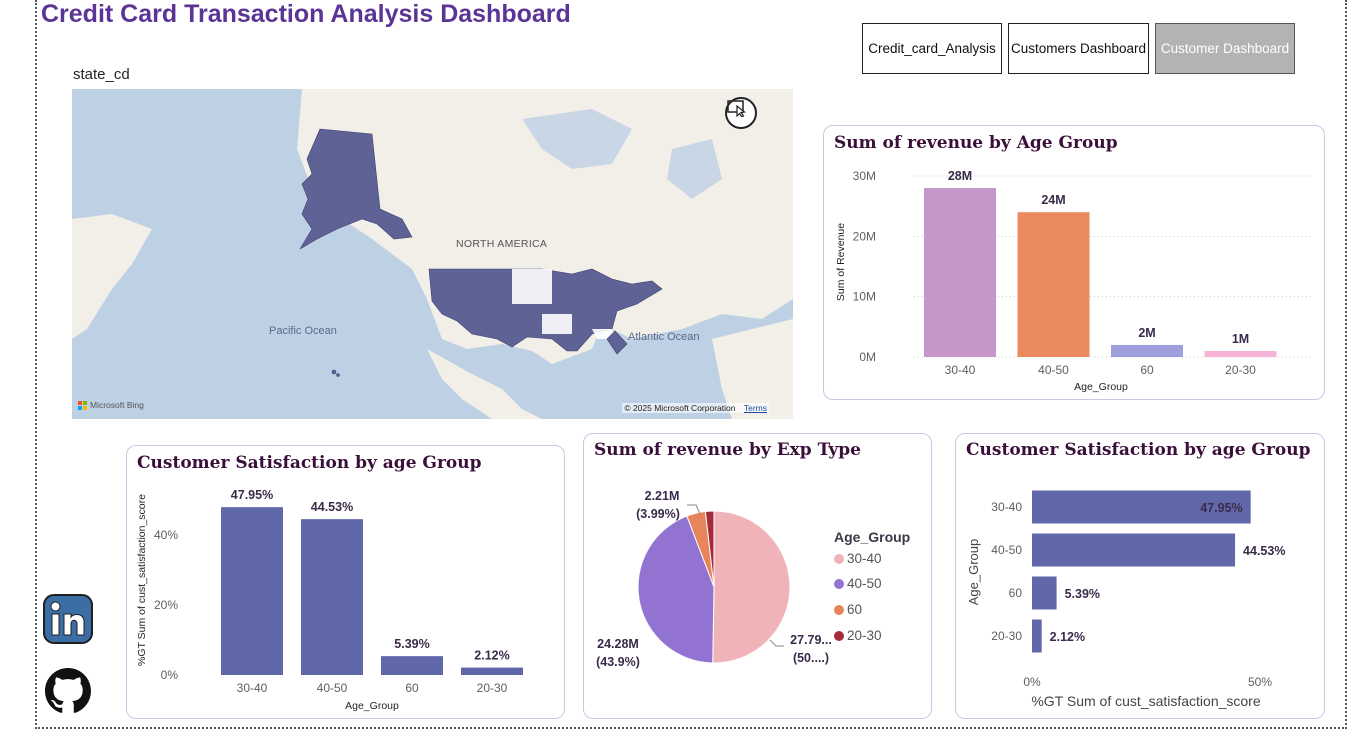 The height and width of the screenshot is (731, 1369). I want to click on pie-label-percent: (50....), so click(811, 658).